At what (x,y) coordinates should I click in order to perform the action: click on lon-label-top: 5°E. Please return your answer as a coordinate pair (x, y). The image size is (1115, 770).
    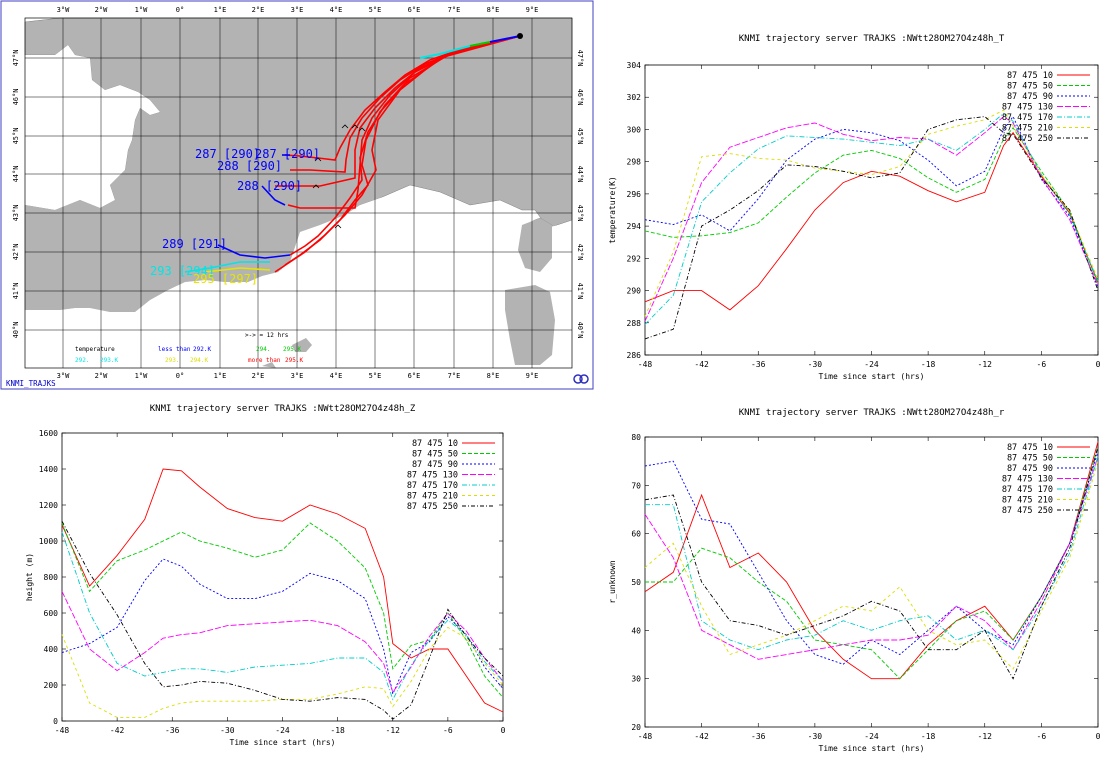
    Looking at the image, I should click on (375, 10).